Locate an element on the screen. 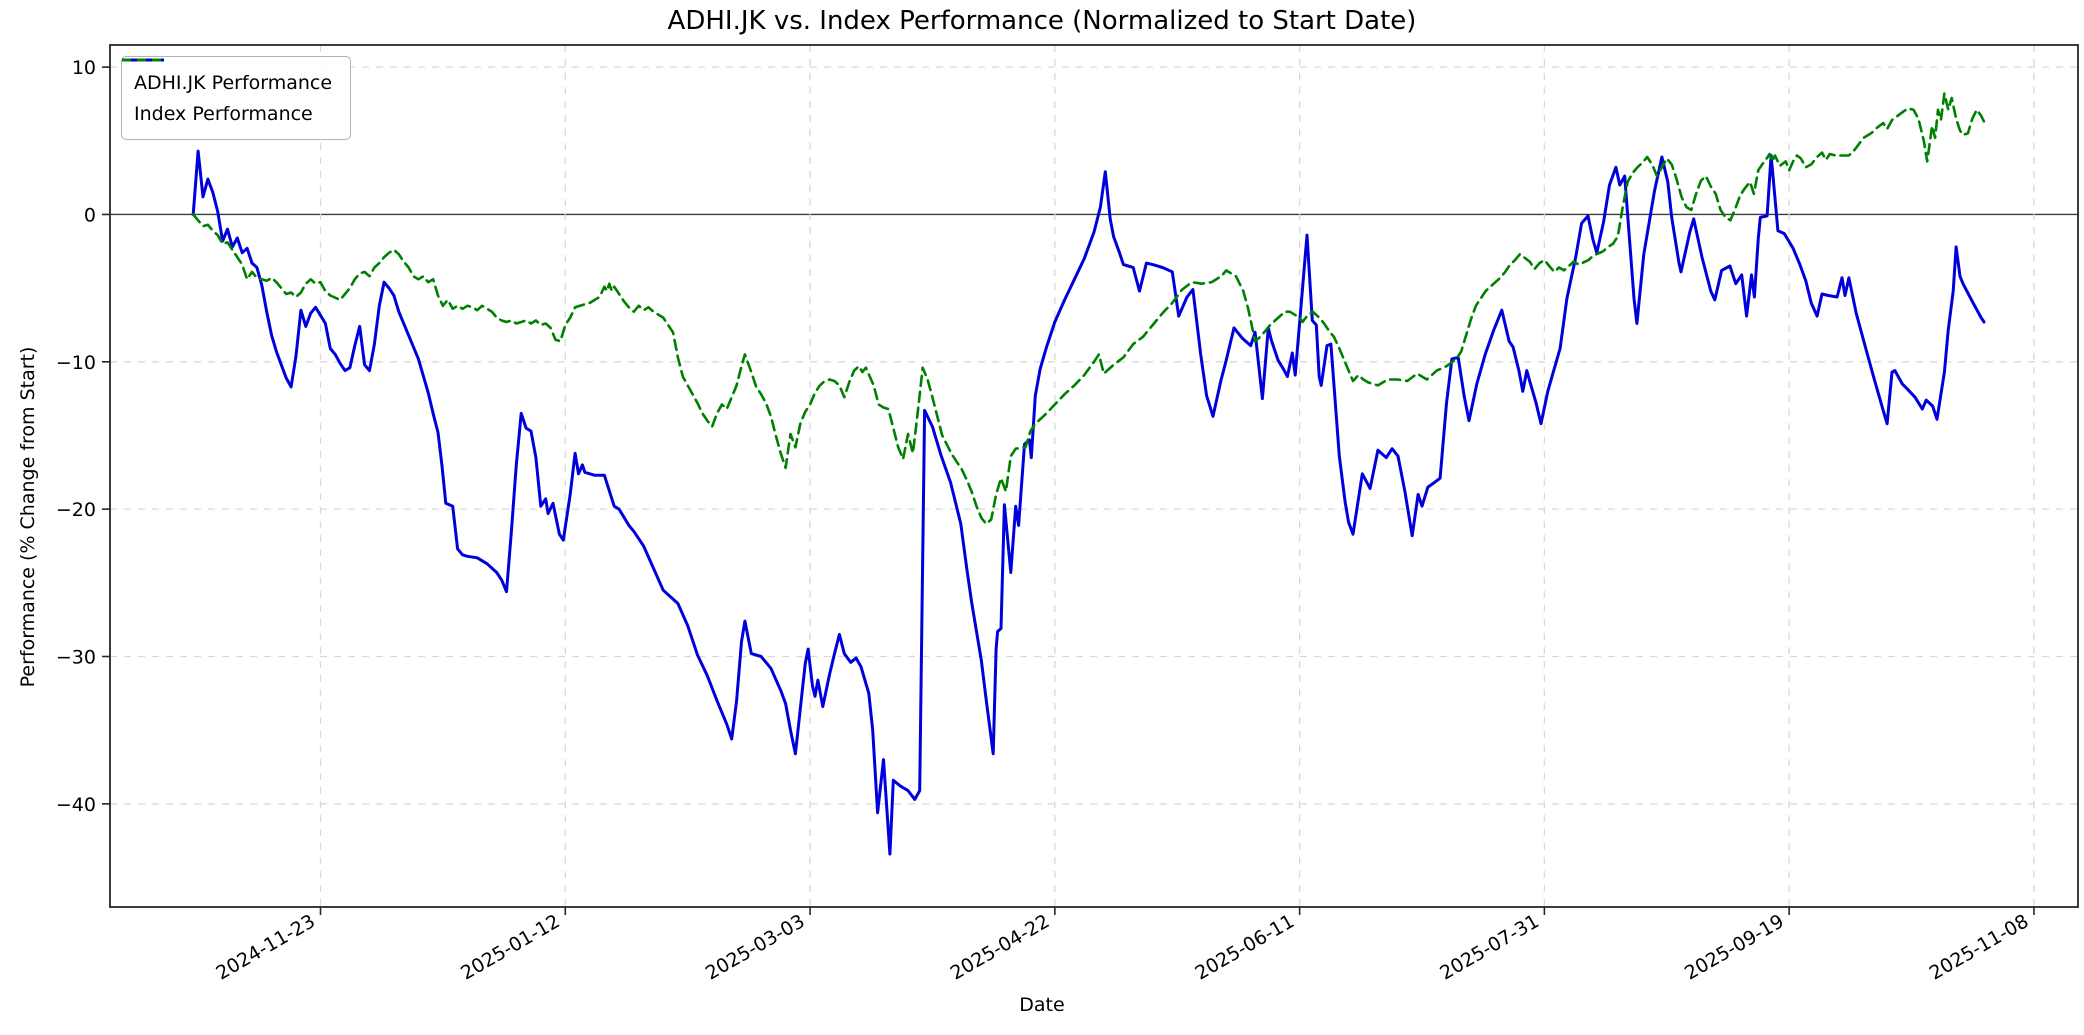  y-tick-label: −30 is located at coordinates (76, 658).